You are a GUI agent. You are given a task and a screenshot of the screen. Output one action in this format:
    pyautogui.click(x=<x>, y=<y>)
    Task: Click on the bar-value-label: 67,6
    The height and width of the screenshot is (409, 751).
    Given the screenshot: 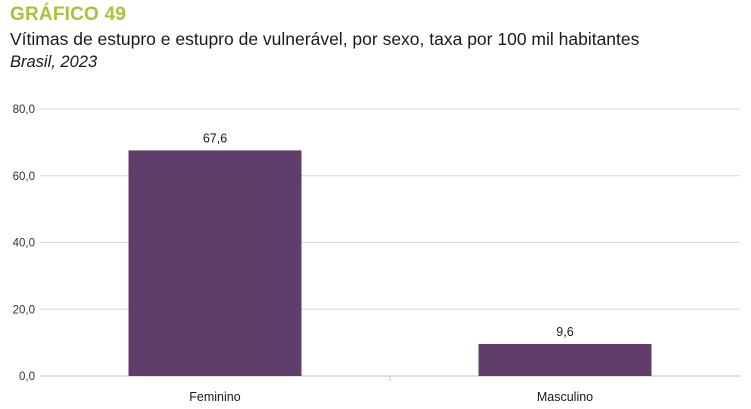 What is the action you would take?
    pyautogui.click(x=215, y=138)
    